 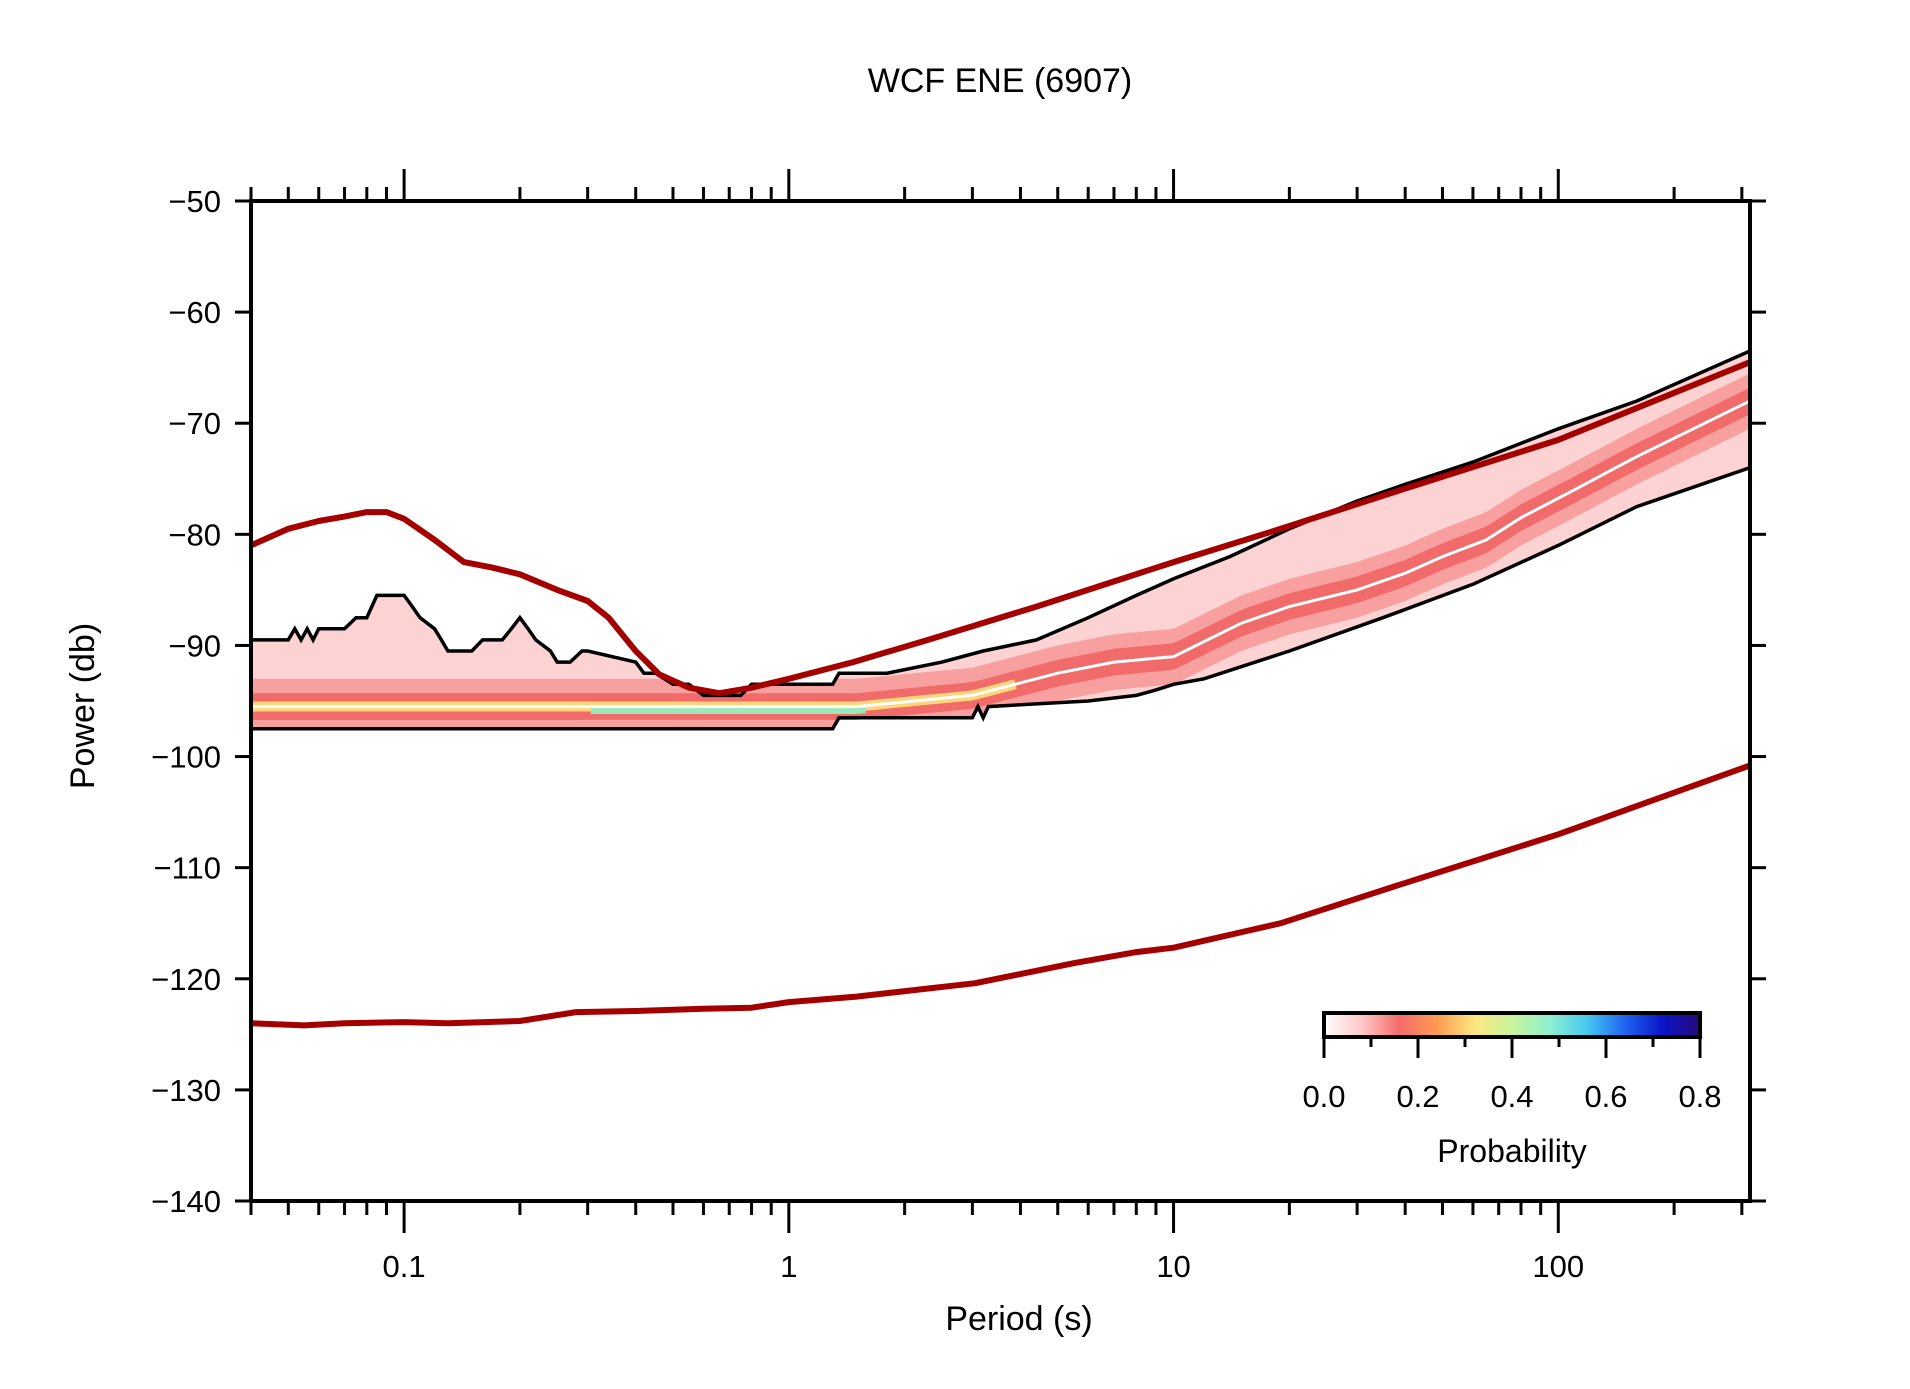 I want to click on y-tick-label: −80, so click(x=194, y=534).